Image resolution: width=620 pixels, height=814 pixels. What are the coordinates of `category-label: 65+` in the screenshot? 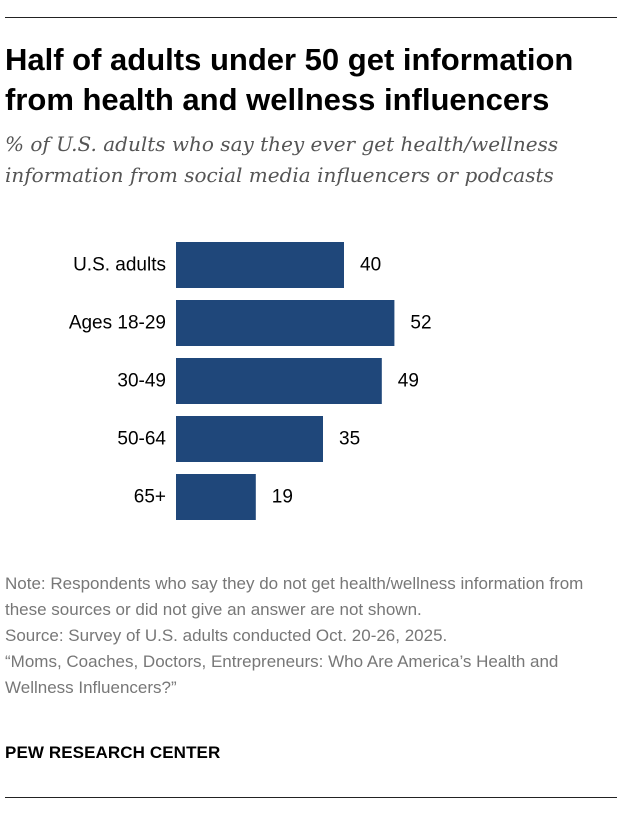 It's located at (150, 497).